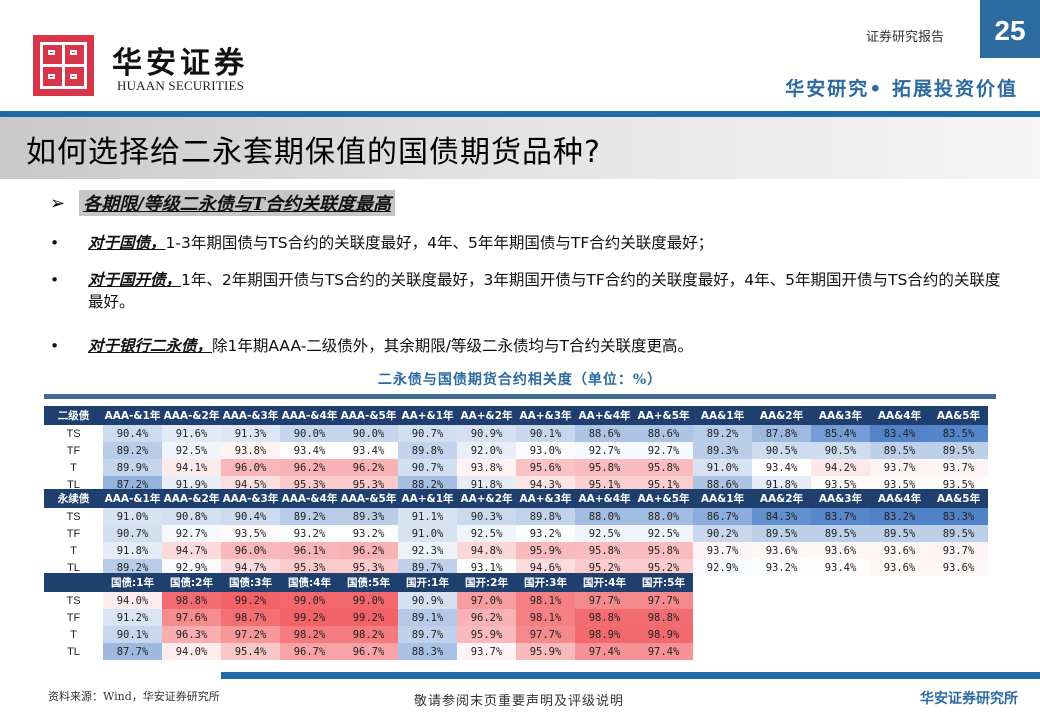  I want to click on correlation-cell: 97.6%, so click(191, 617).